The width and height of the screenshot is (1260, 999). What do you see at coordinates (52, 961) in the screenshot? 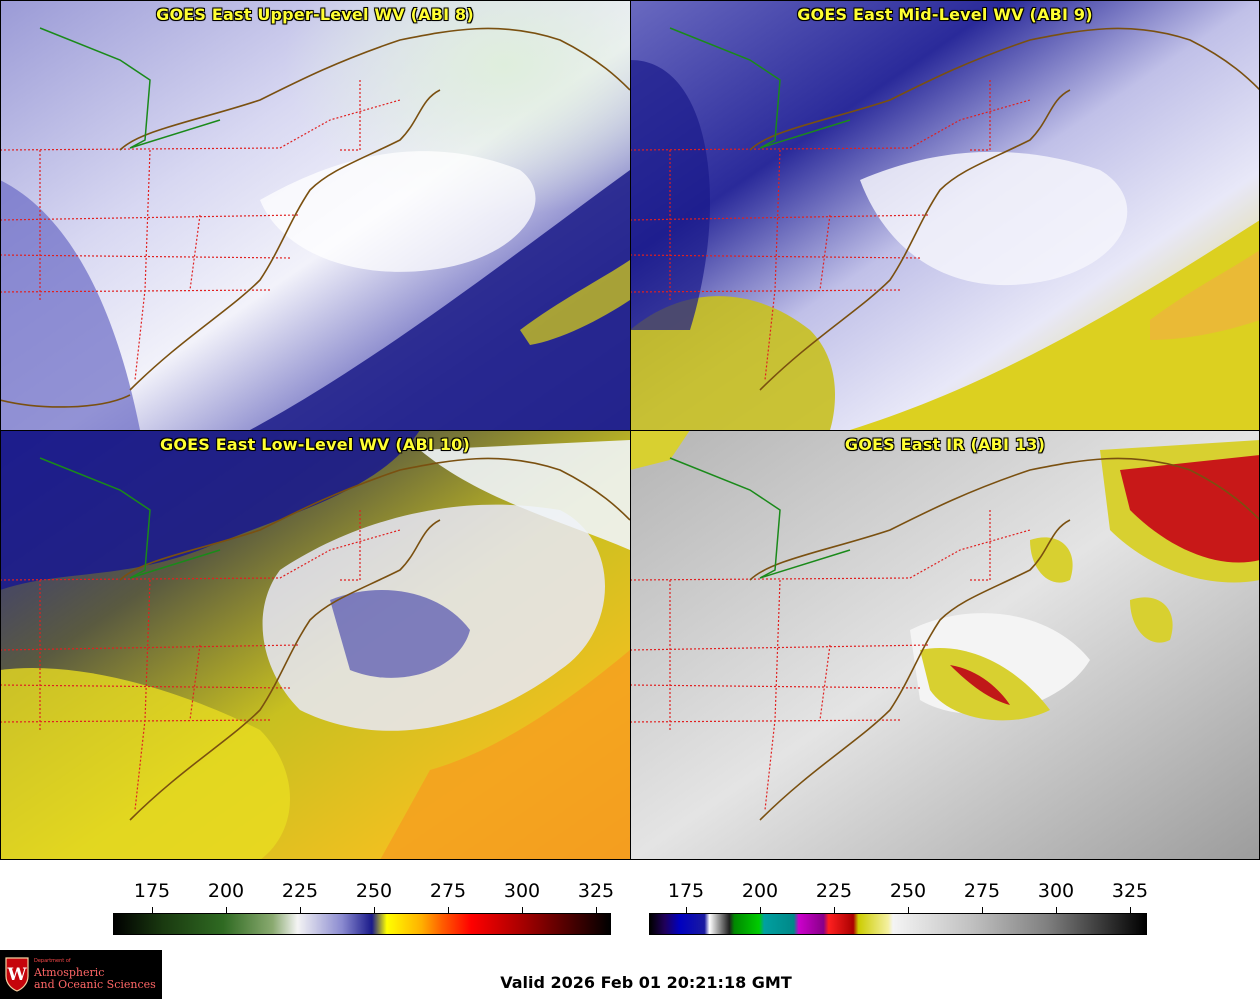
I see `logo-dept-label: Department of` at bounding box center [52, 961].